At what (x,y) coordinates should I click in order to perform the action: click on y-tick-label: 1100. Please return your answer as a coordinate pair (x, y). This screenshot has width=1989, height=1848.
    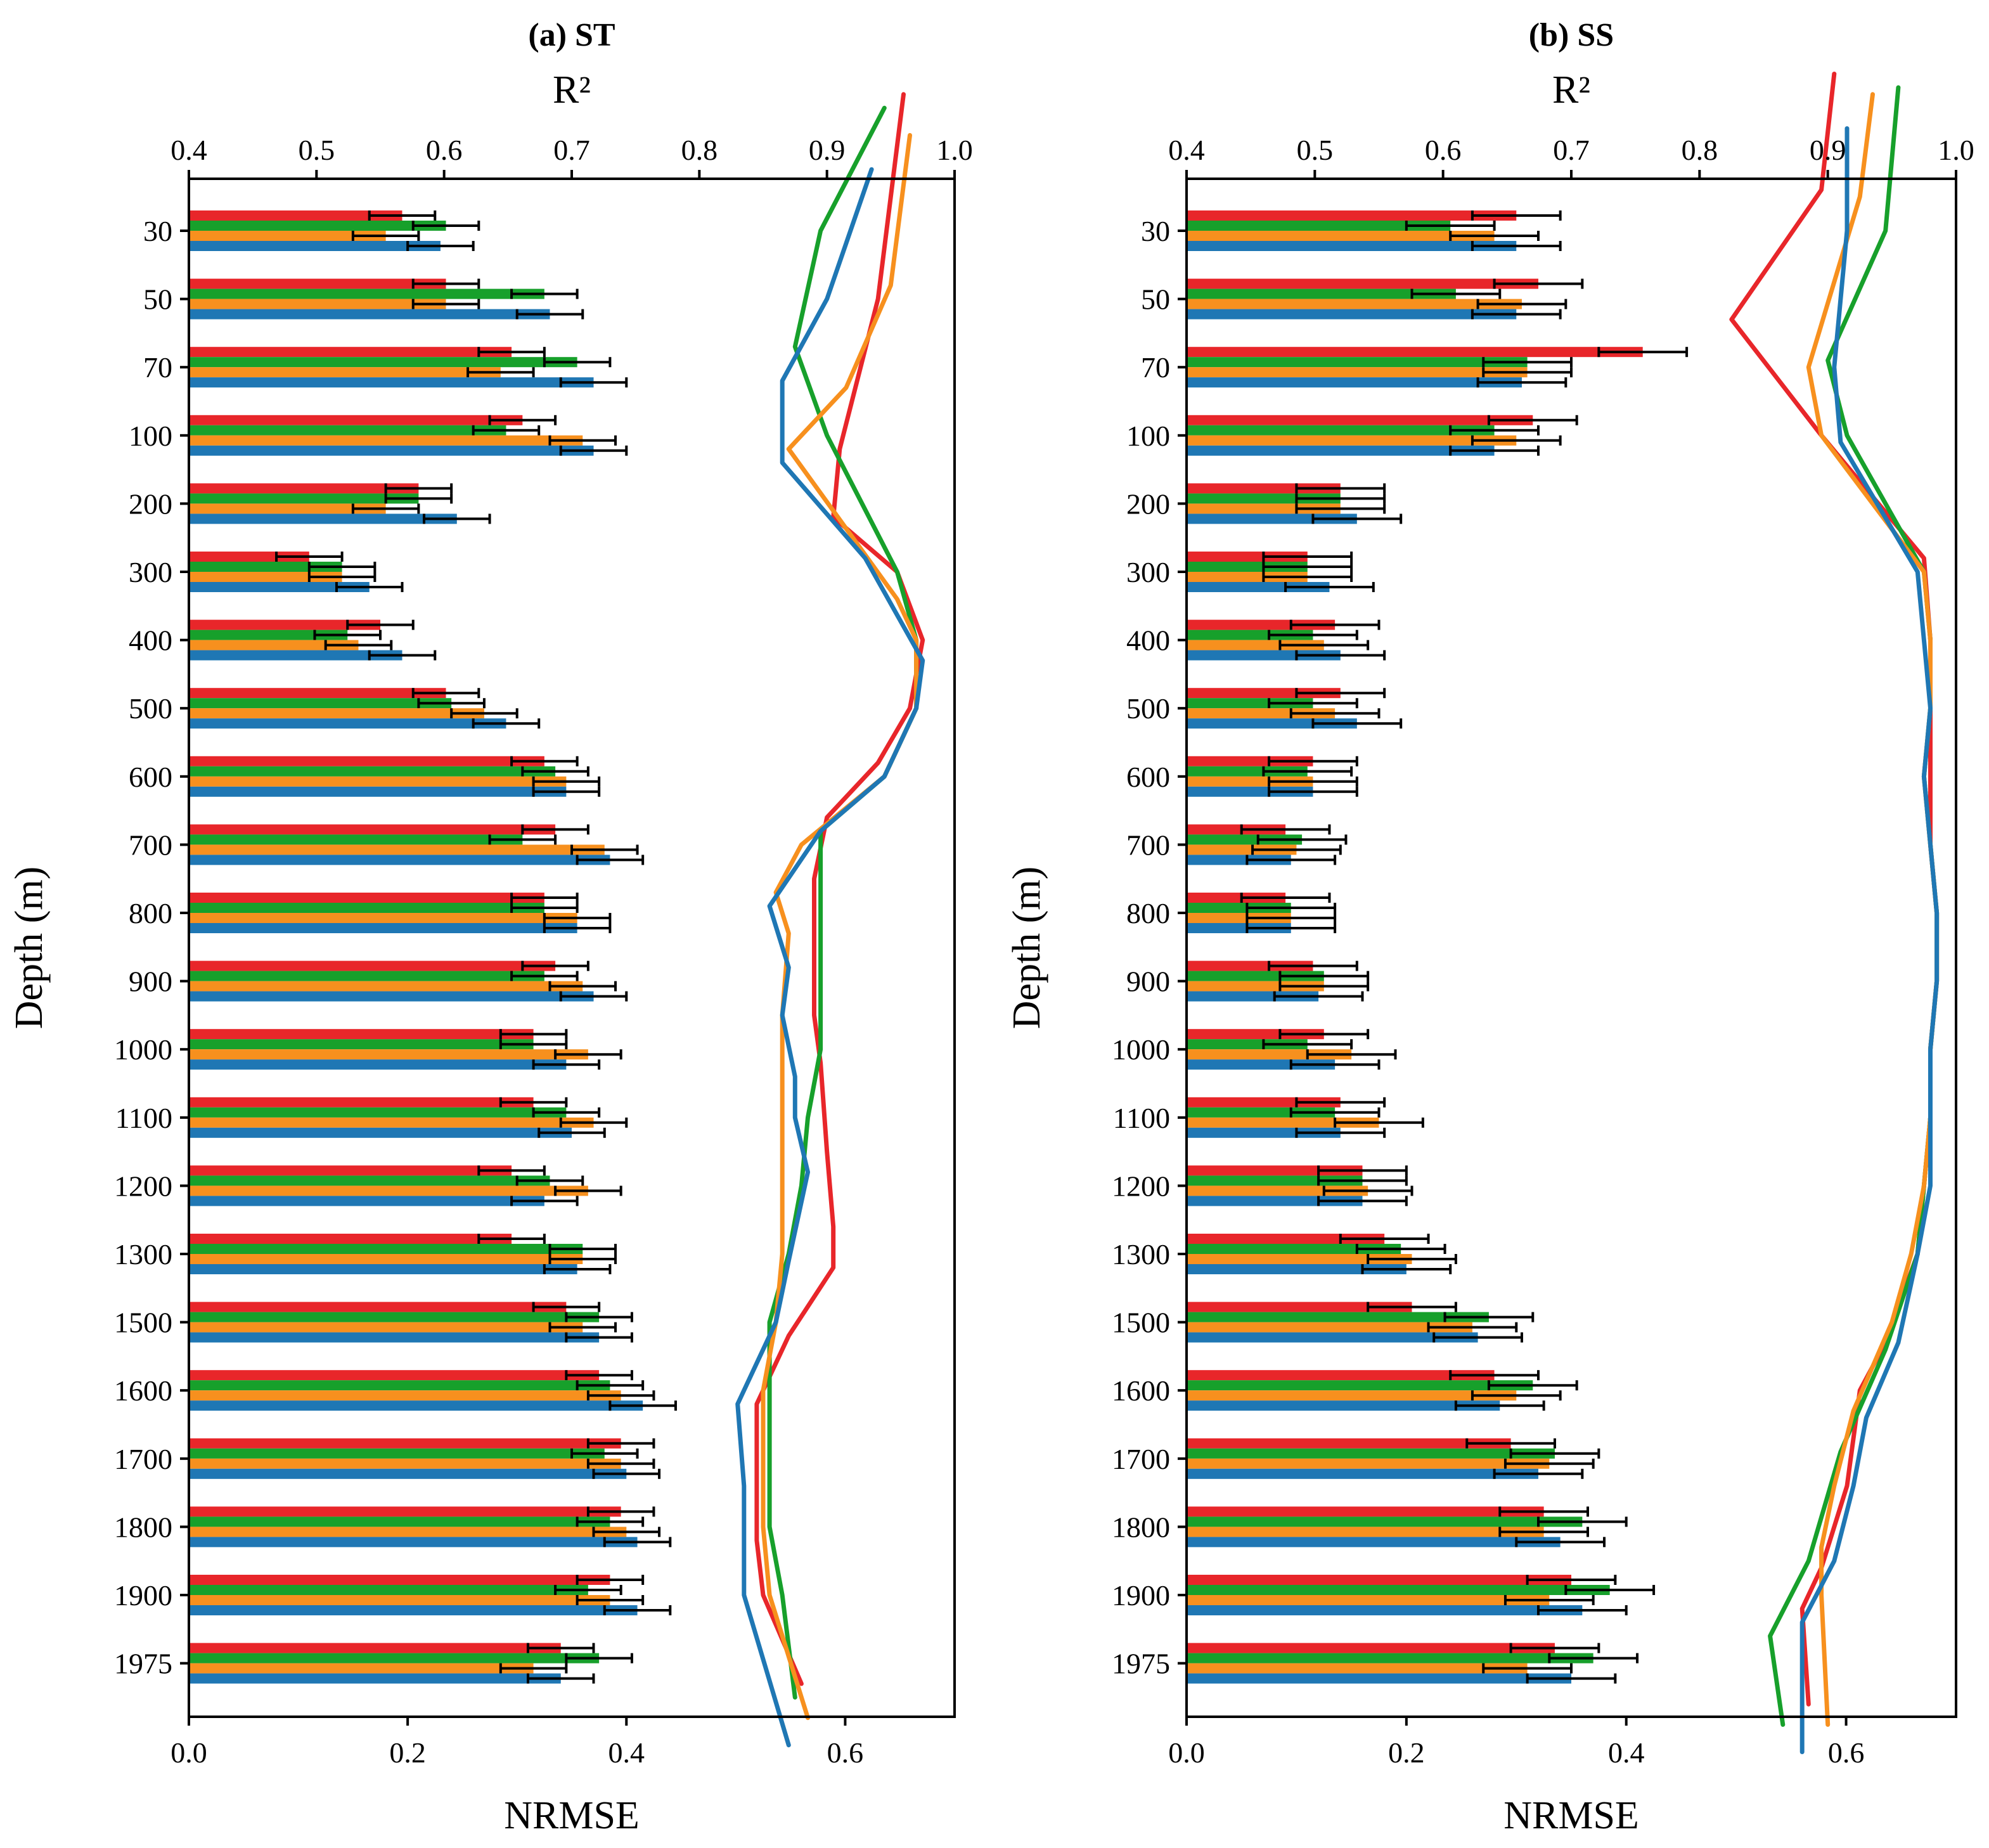
    Looking at the image, I should click on (143, 1118).